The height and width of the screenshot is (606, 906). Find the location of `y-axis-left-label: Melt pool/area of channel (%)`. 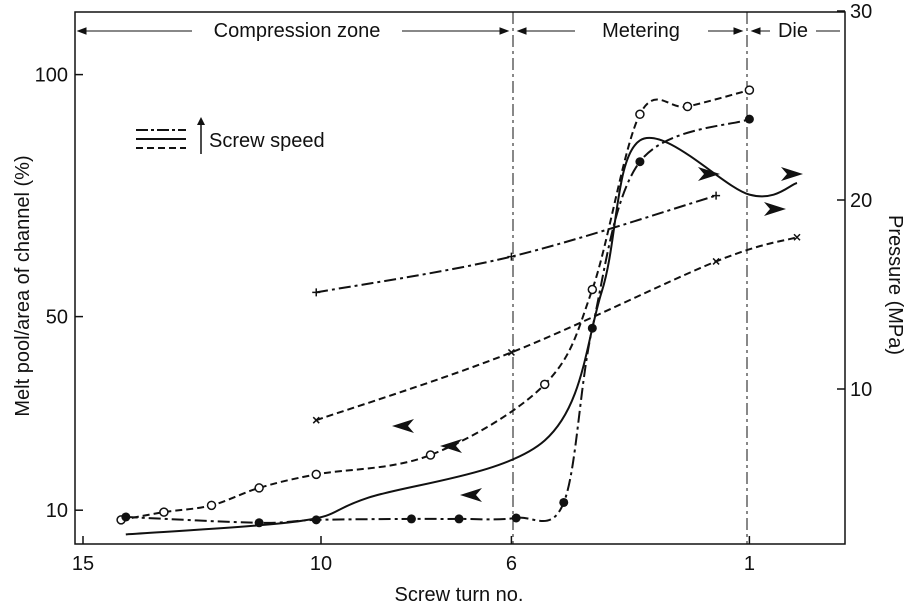

y-axis-left-label: Melt pool/area of channel (%) is located at coordinates (23, 285).